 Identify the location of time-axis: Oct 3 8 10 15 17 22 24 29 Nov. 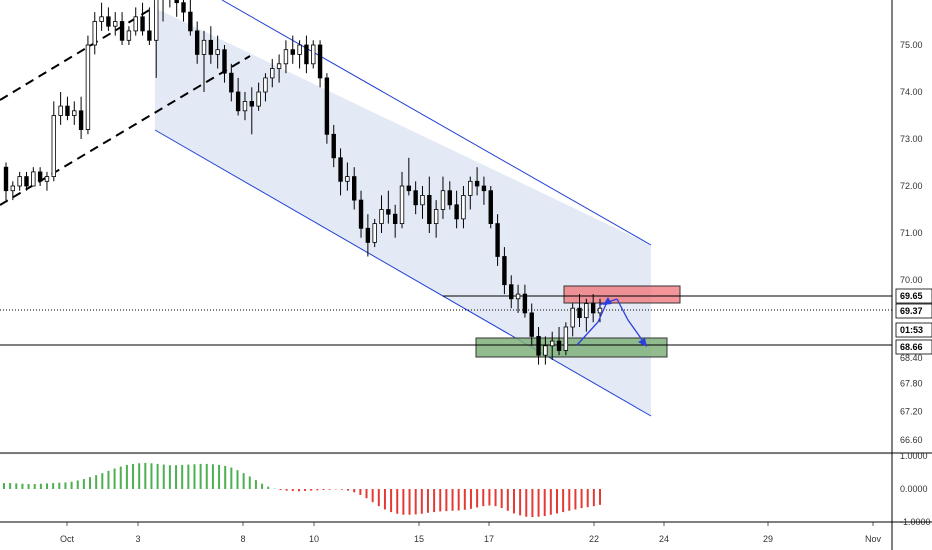
(466, 532).